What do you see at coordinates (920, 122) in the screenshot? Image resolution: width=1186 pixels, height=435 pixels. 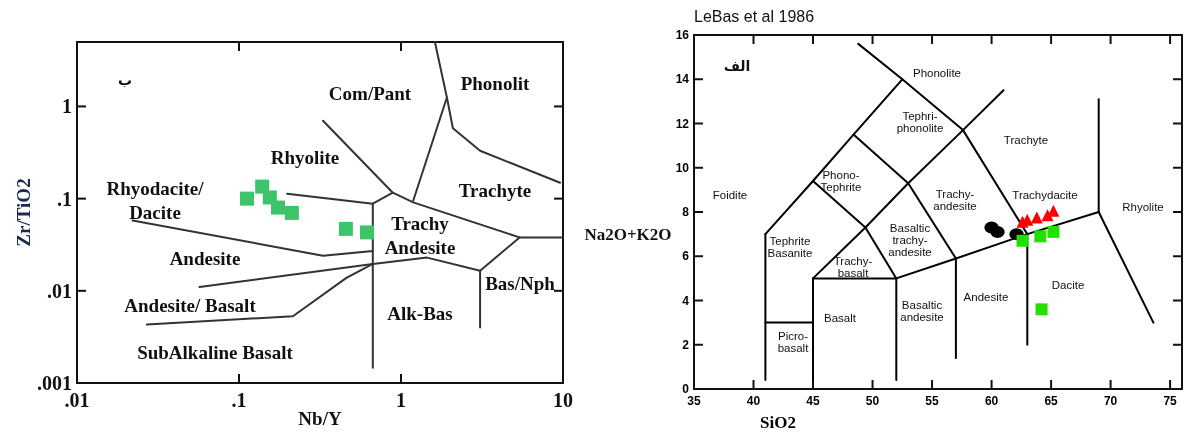 I see `annotation: Tephri- phonolite` at bounding box center [920, 122].